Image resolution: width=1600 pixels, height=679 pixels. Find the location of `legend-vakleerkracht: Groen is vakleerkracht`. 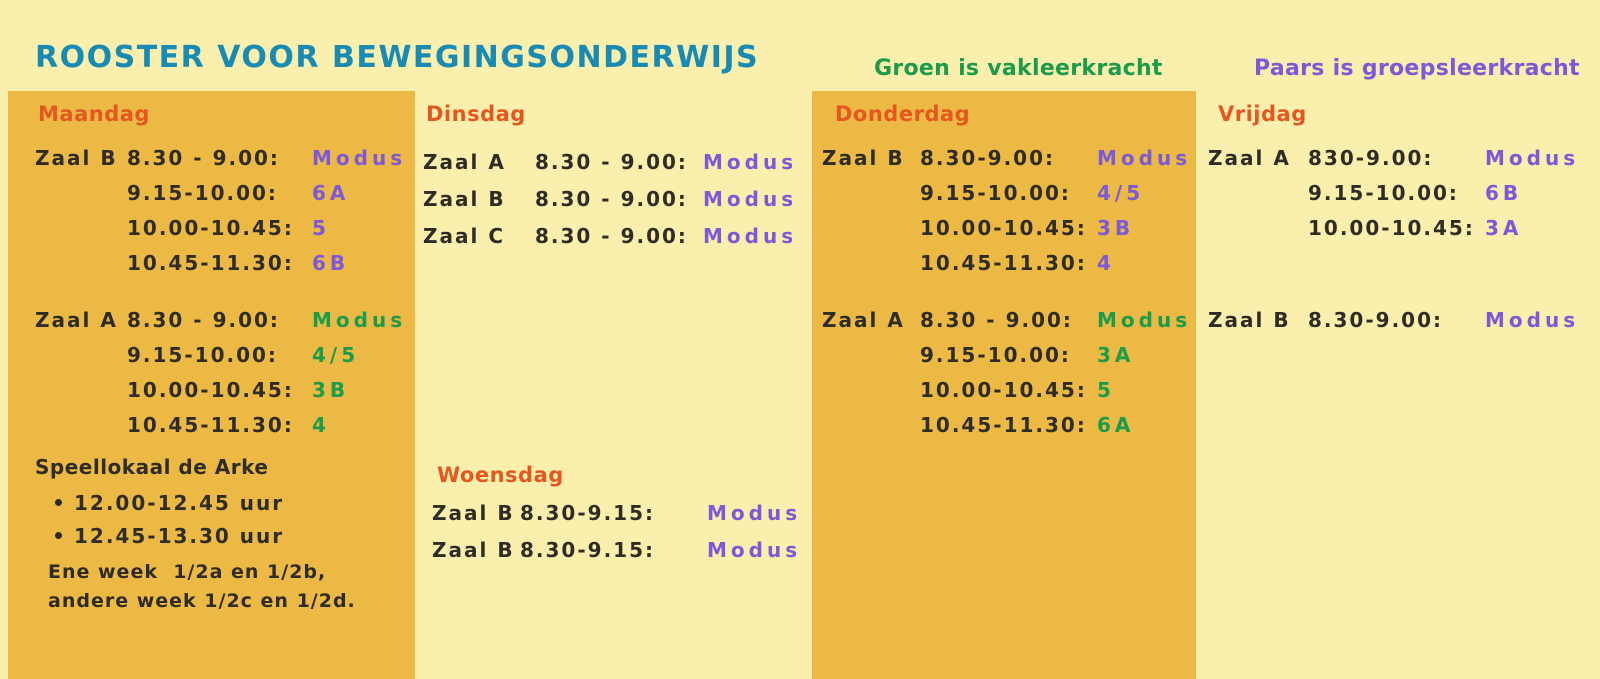

legend-vakleerkracht: Groen is vakleerkracht is located at coordinates (1018, 68).